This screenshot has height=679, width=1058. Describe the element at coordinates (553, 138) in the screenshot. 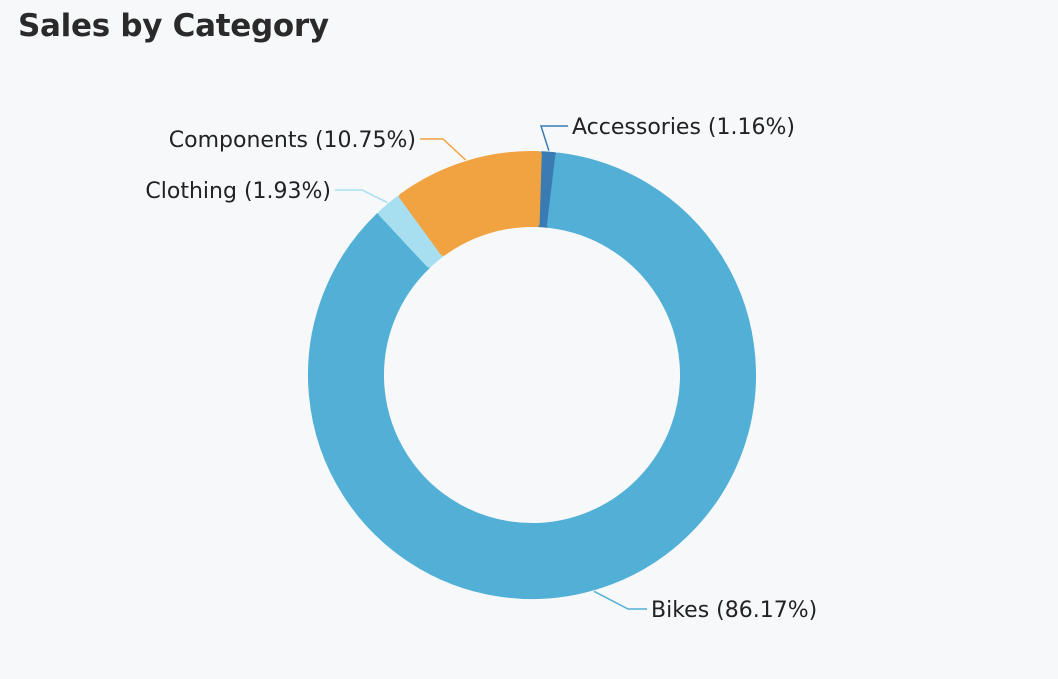

I see `leader-line-accessories` at that location.